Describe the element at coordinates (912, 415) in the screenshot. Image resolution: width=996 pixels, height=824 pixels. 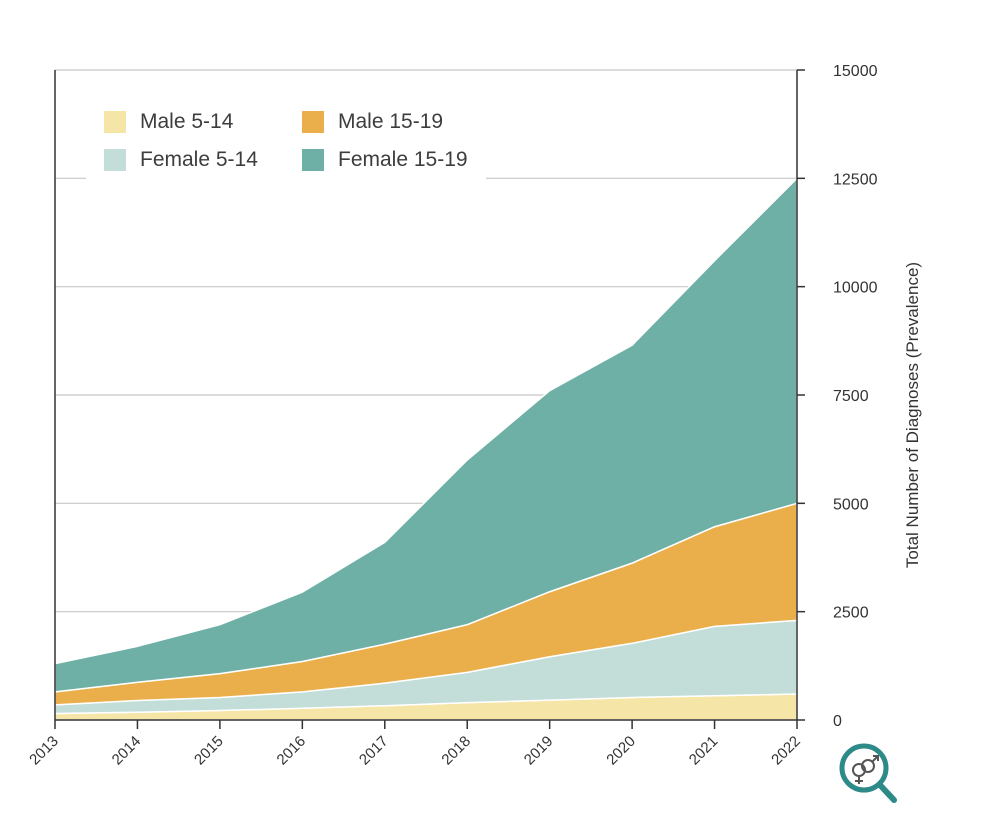
I see `y-axis-title: Total Number of Diagnoses (Prevalence)` at that location.